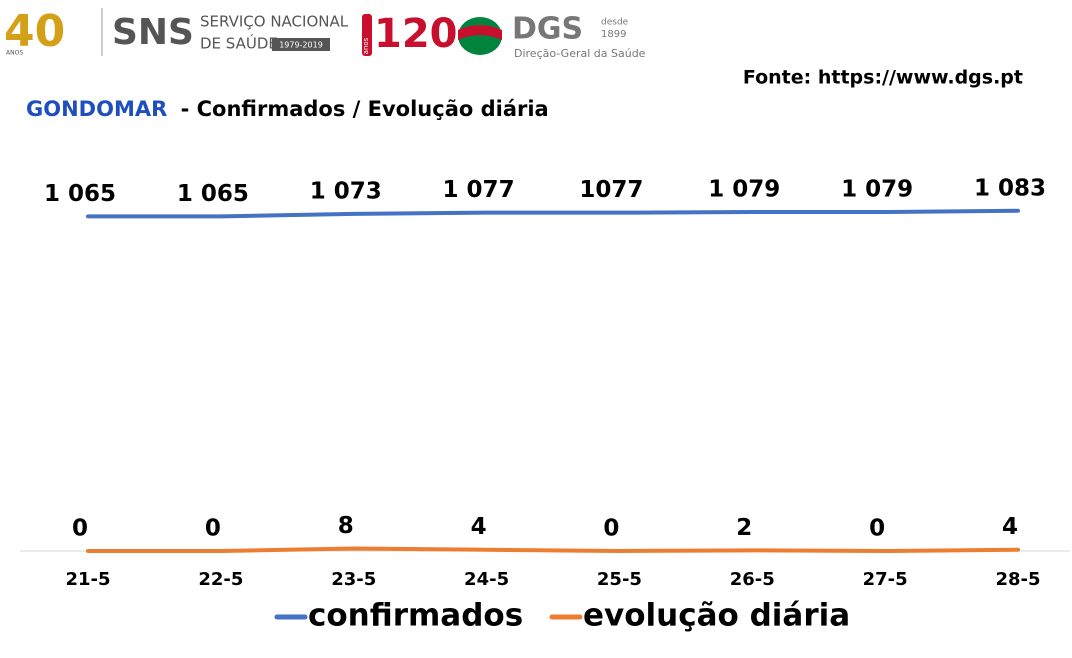 Image resolution: width=1072 pixels, height=658 pixels. What do you see at coordinates (346, 191) in the screenshot?
I see `data-label: 1 073` at bounding box center [346, 191].